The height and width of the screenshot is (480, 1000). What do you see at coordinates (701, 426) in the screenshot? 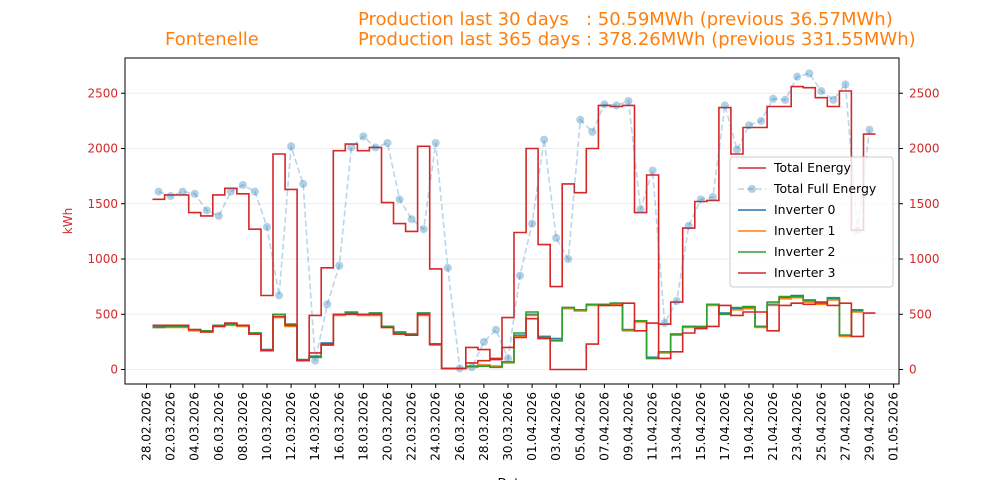
I see `x-tick-label: 15.04.2026` at bounding box center [701, 426].